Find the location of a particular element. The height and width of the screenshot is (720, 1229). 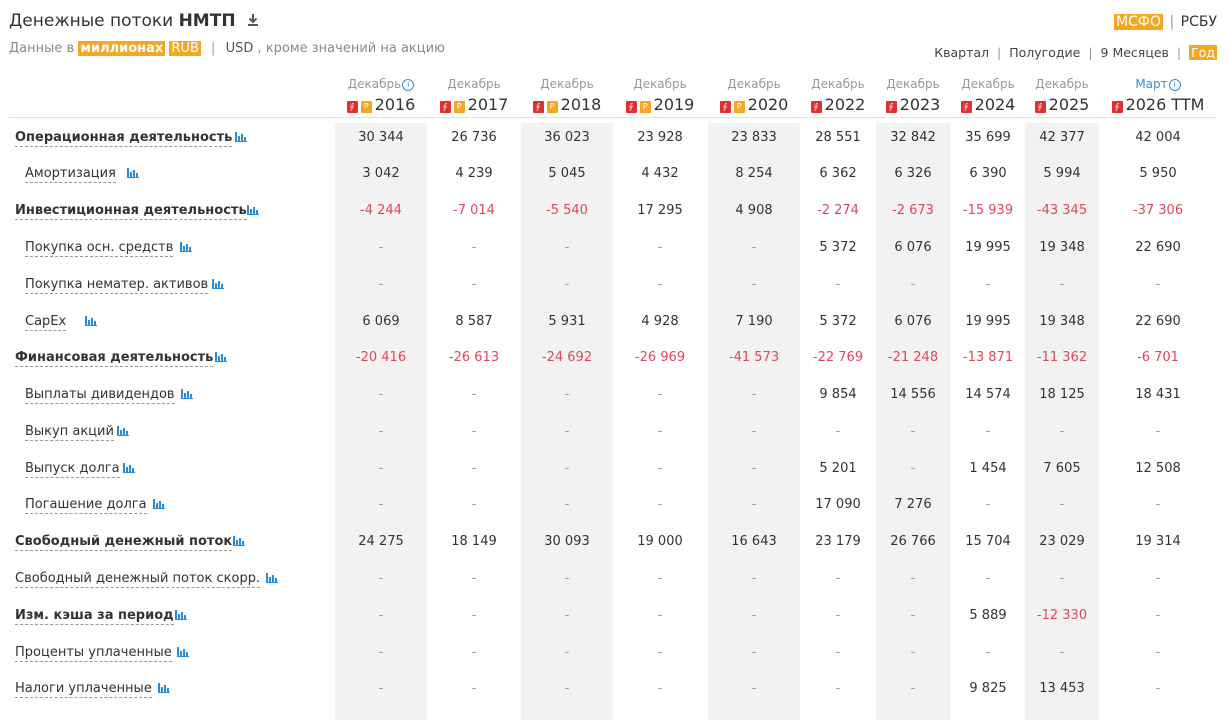

row-label: Амортизация is located at coordinates (70, 174).